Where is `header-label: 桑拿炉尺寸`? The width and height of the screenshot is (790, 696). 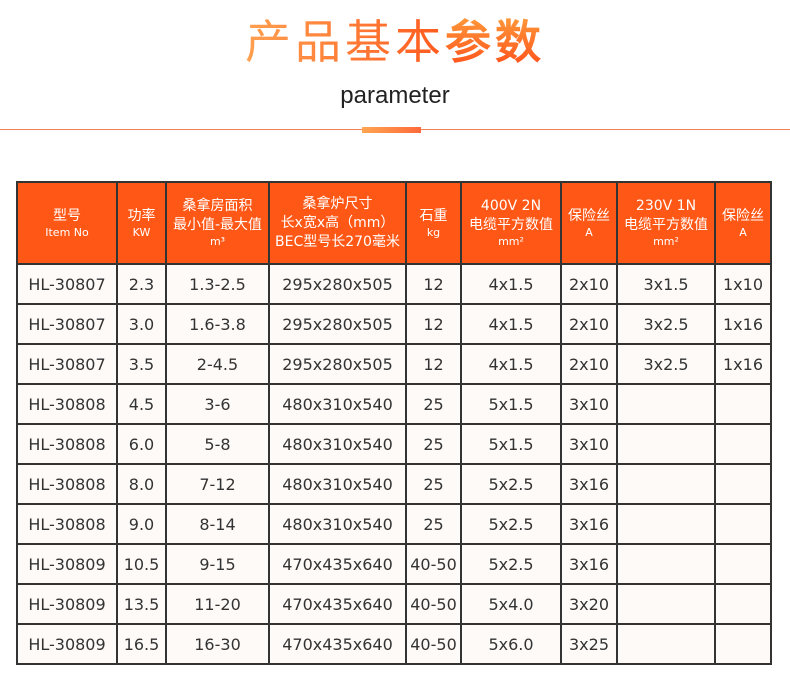 header-label: 桑拿炉尺寸 is located at coordinates (337, 203).